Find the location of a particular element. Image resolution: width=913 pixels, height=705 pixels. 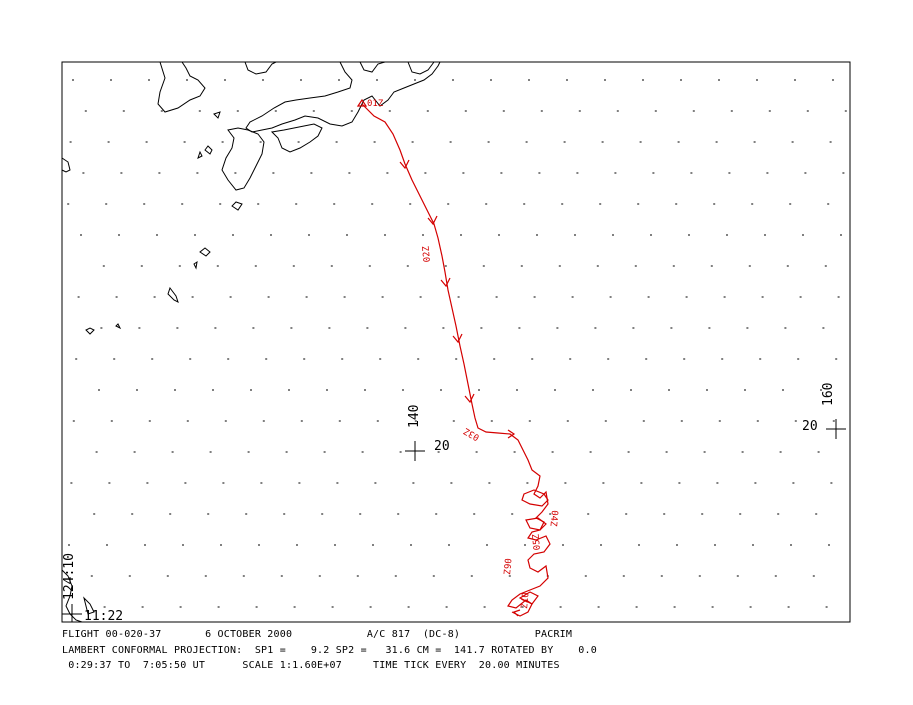

track-loop-c is located at coordinates (528, 598).